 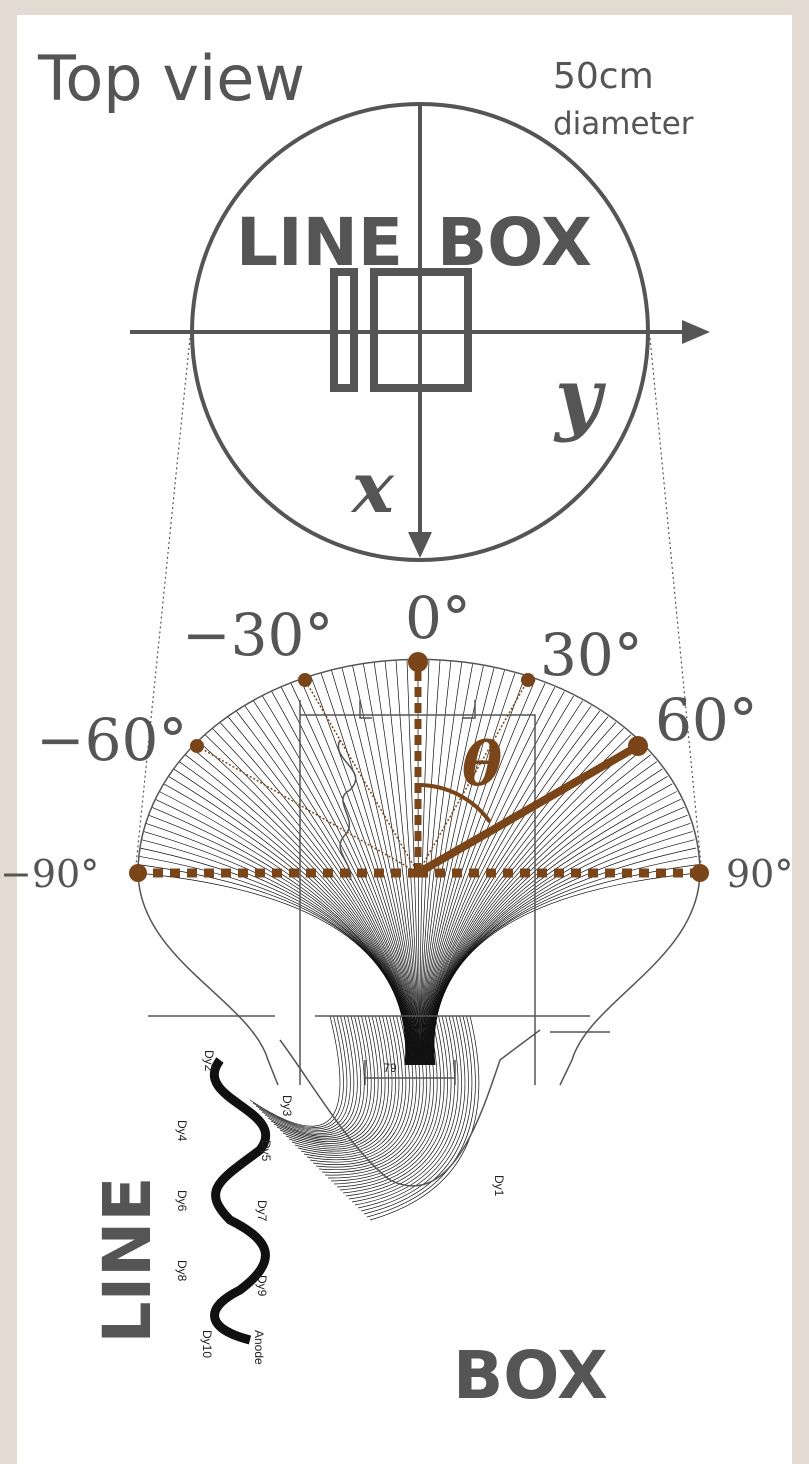 What do you see at coordinates (623, 124) in the screenshot?
I see `size-note: diameter` at bounding box center [623, 124].